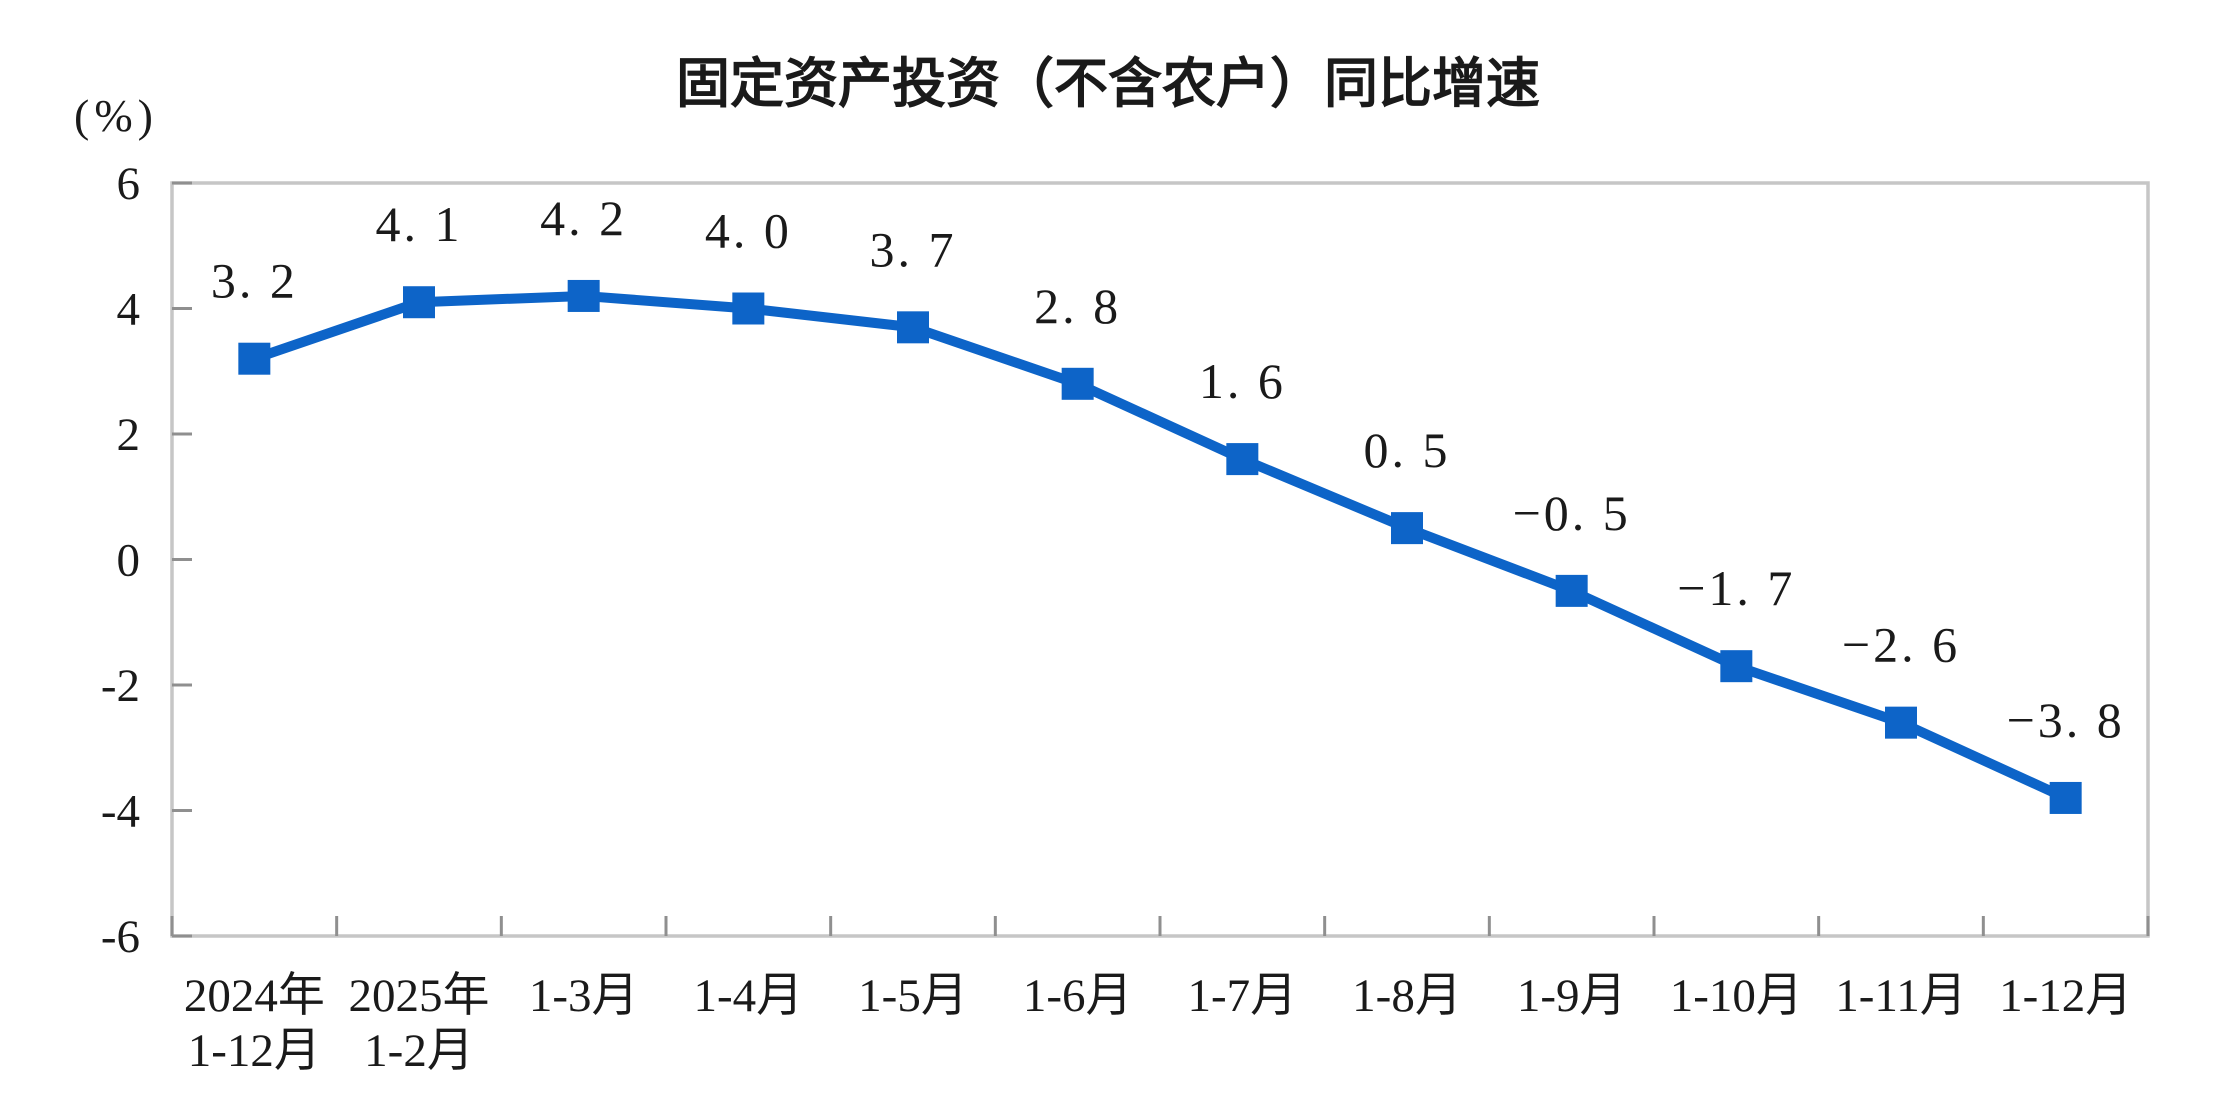  I want to click on chart-title: 固定资产投资（不含农户）同比增速, so click(1108, 84).